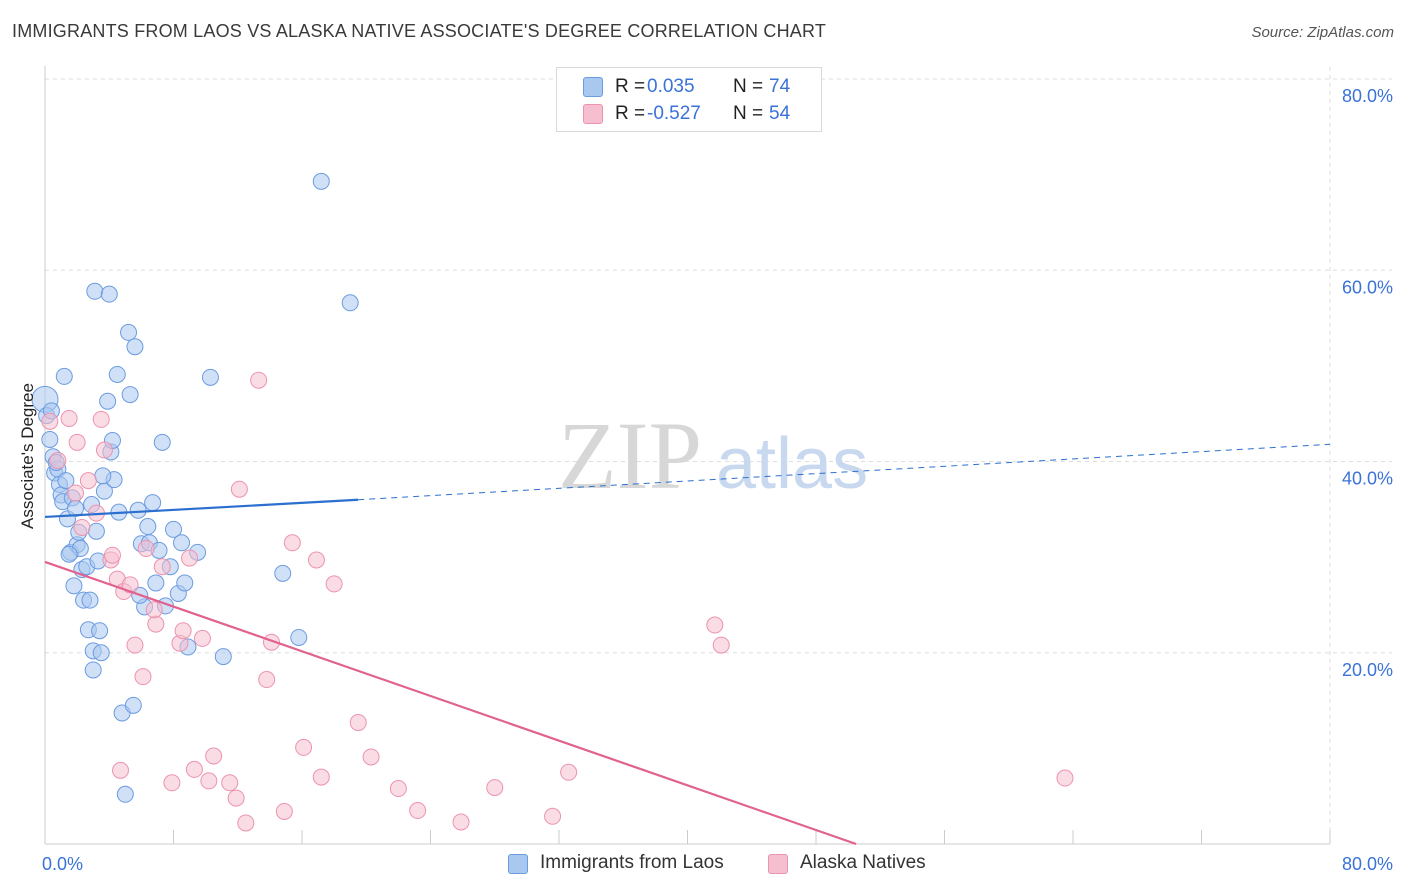 This screenshot has width=1406, height=892. What do you see at coordinates (863, 862) in the screenshot?
I see `bottom-legend-label: Alaska Natives` at bounding box center [863, 862].